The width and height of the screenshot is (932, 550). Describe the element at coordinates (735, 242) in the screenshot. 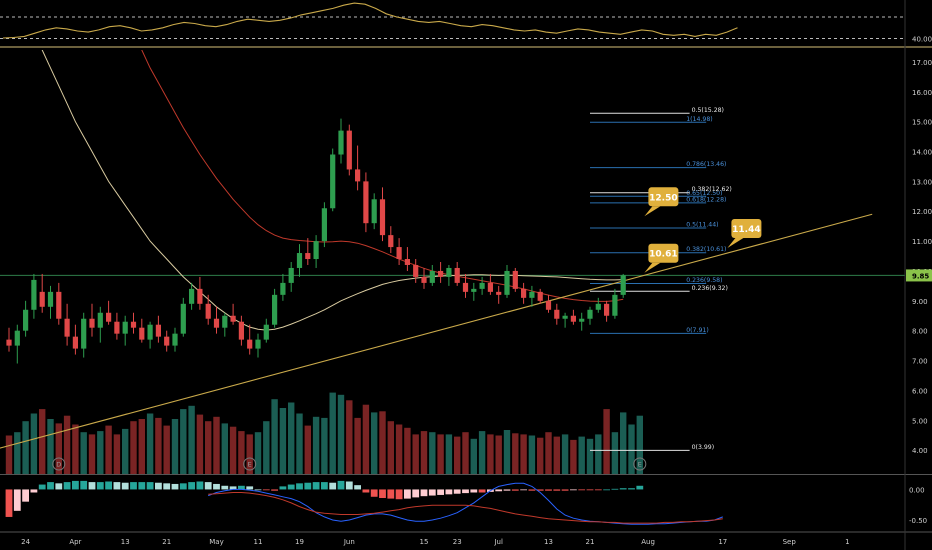

I see `callout-pointer` at that location.